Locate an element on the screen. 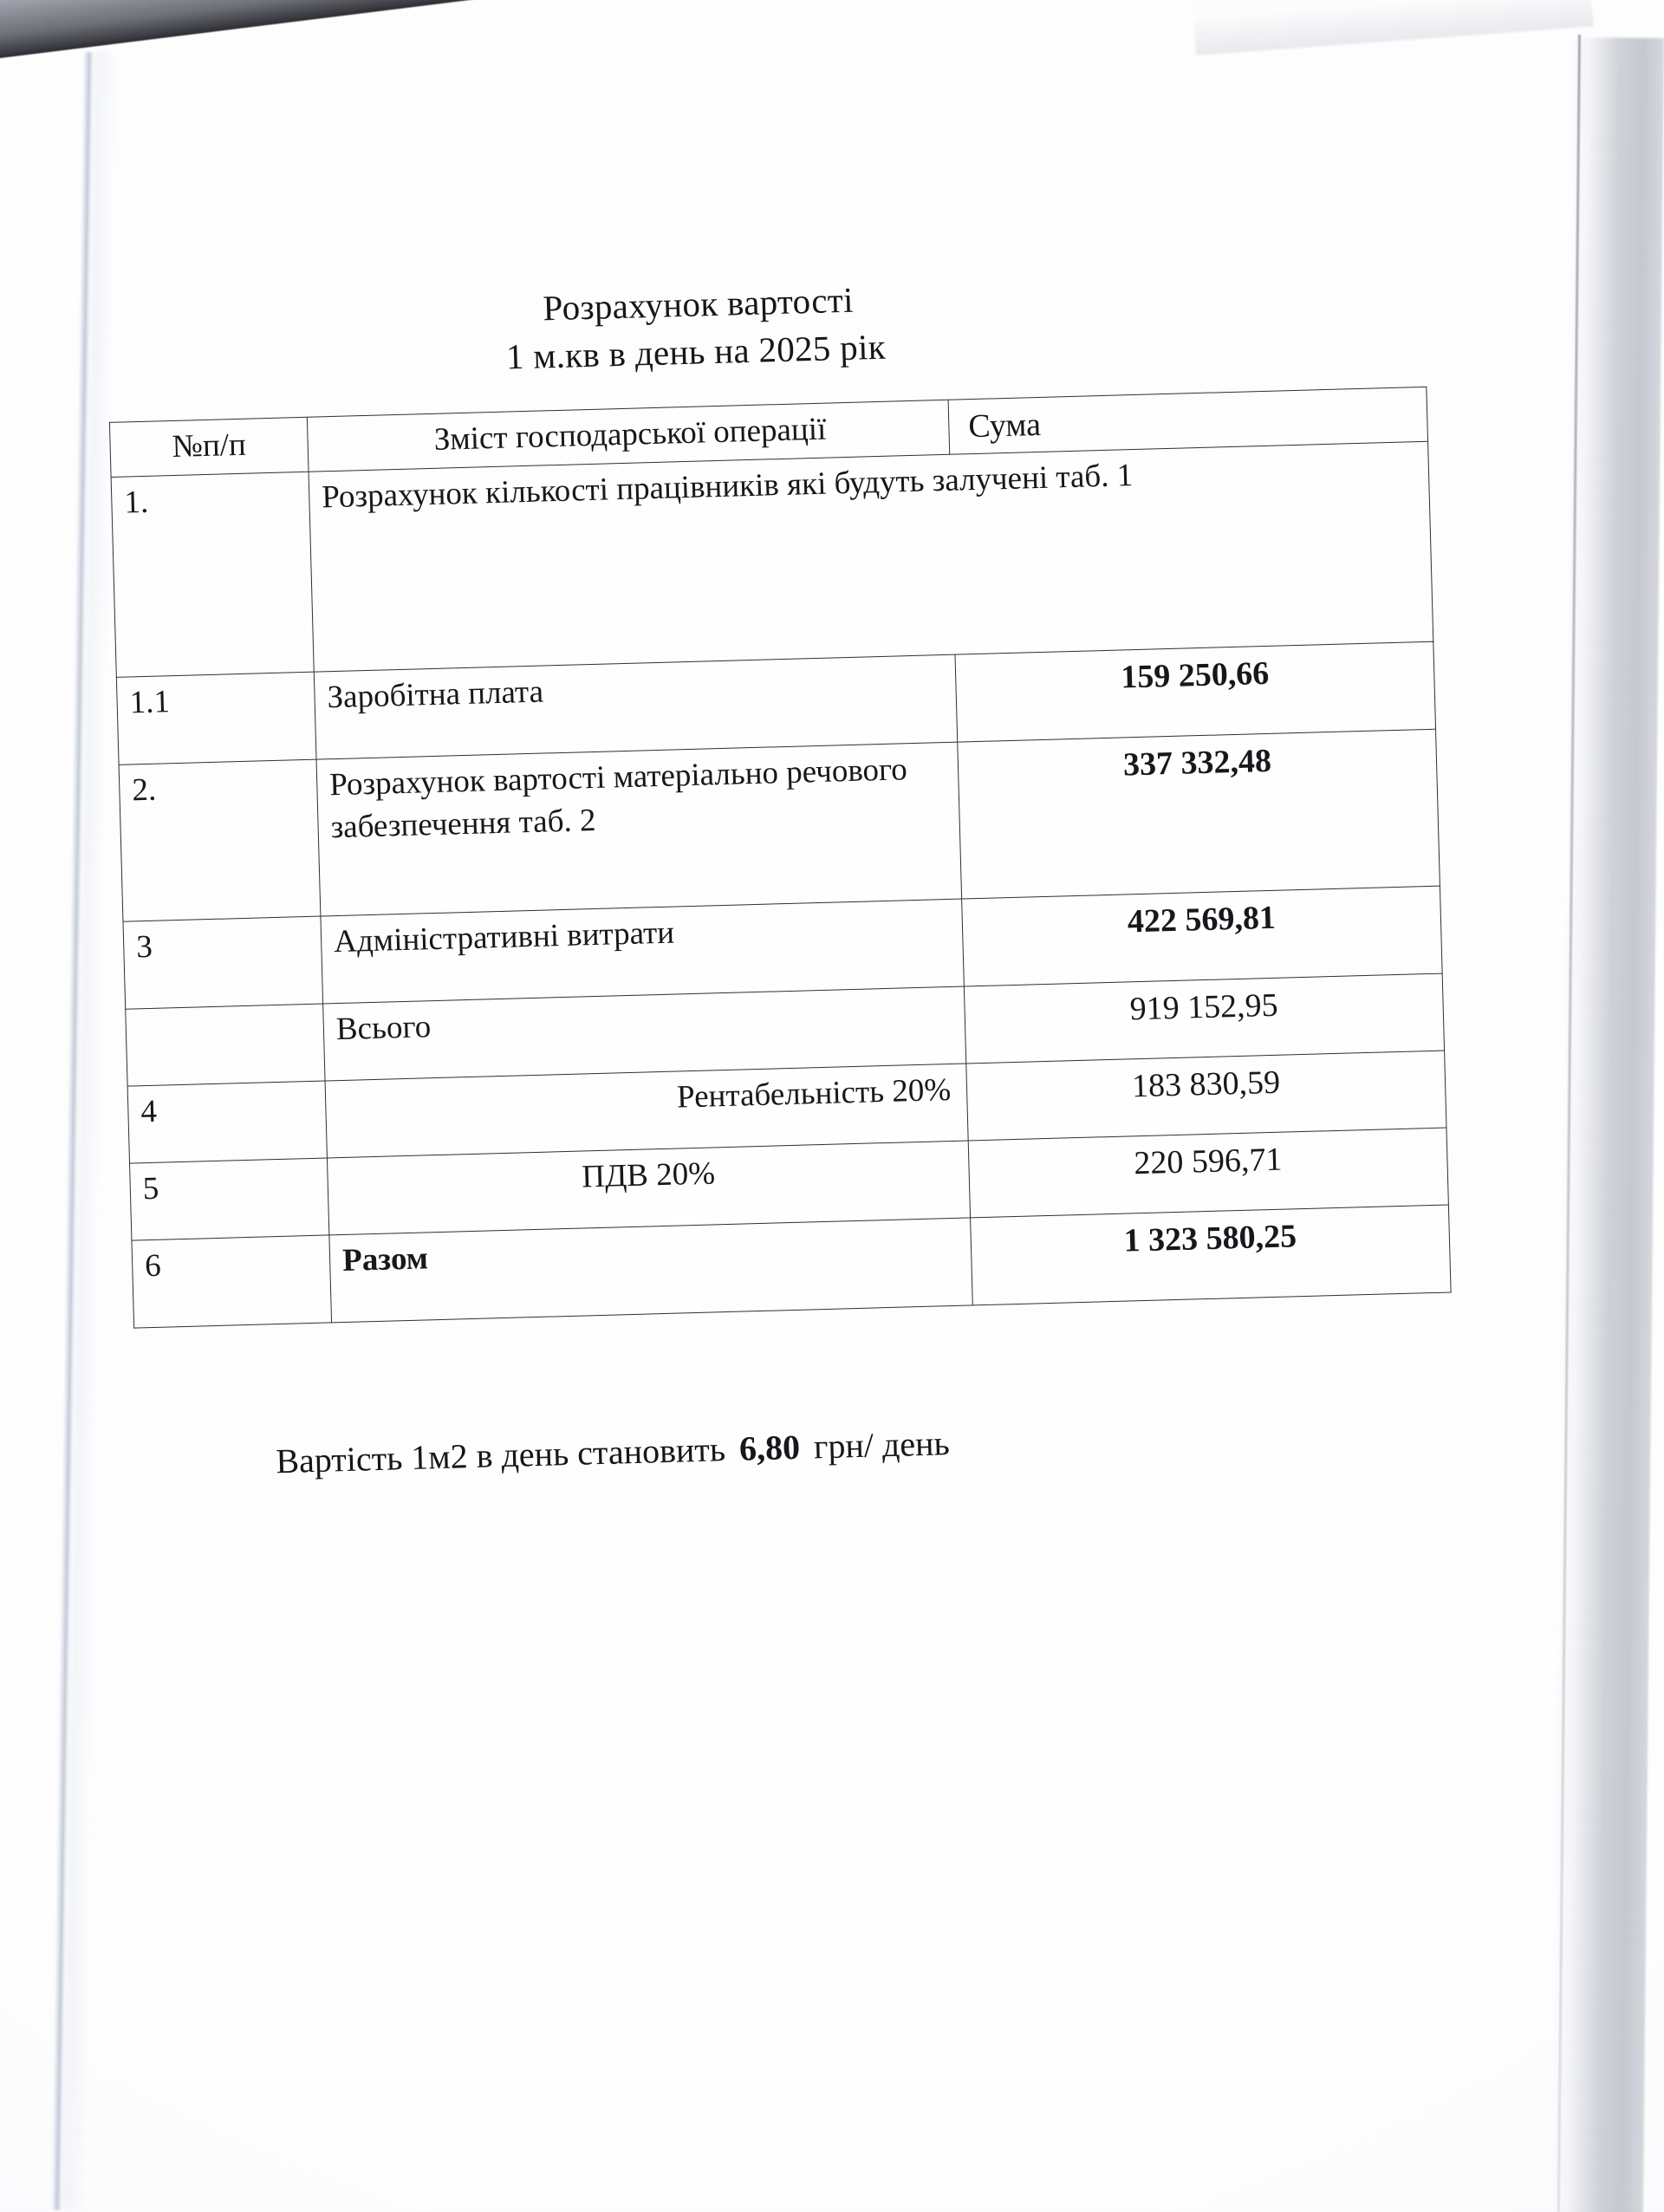  row-number is located at coordinates (225, 1045).